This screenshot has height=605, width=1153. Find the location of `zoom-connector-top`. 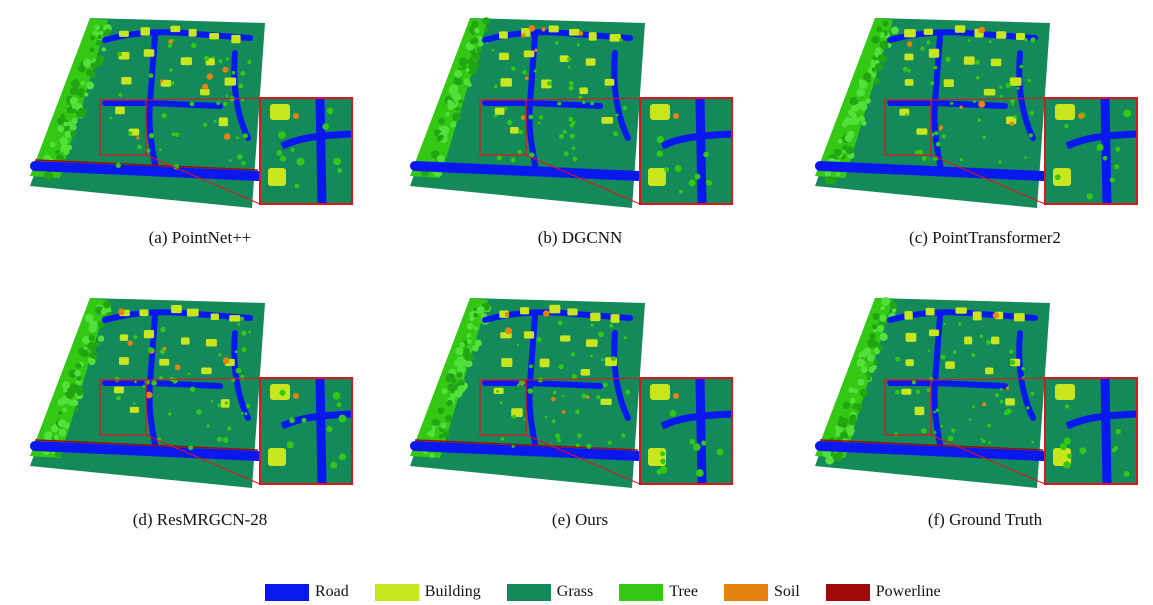

zoom-connector-top is located at coordinates (988, 379).